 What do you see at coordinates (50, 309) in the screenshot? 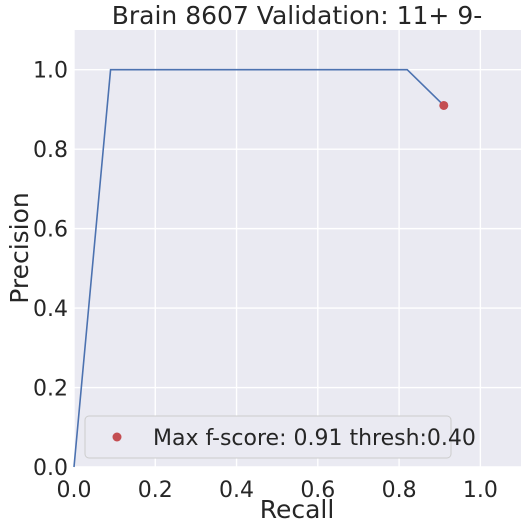
I see `y-tick-label: 0.4` at bounding box center [50, 309].